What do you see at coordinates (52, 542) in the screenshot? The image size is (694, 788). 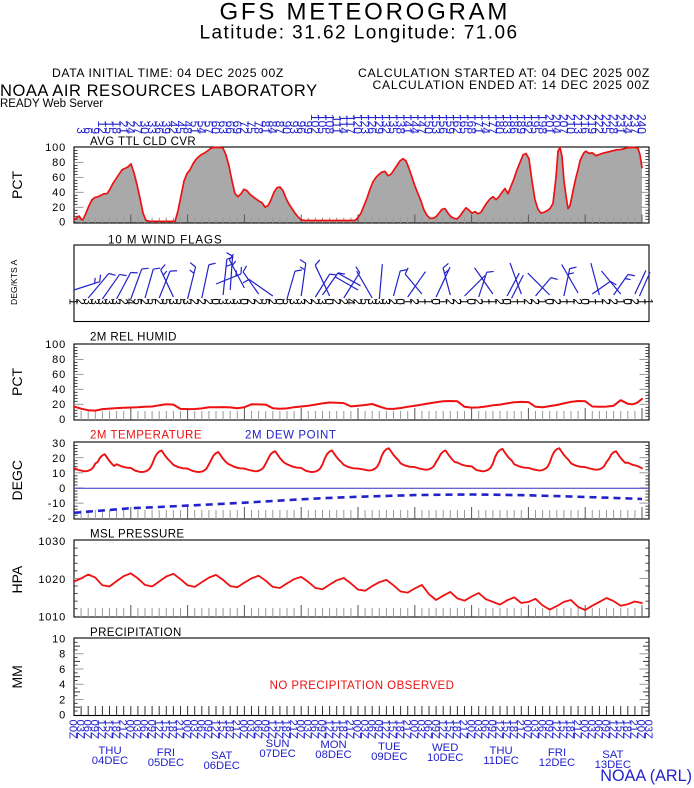 I see `svg-text: 1030` at bounding box center [52, 542].